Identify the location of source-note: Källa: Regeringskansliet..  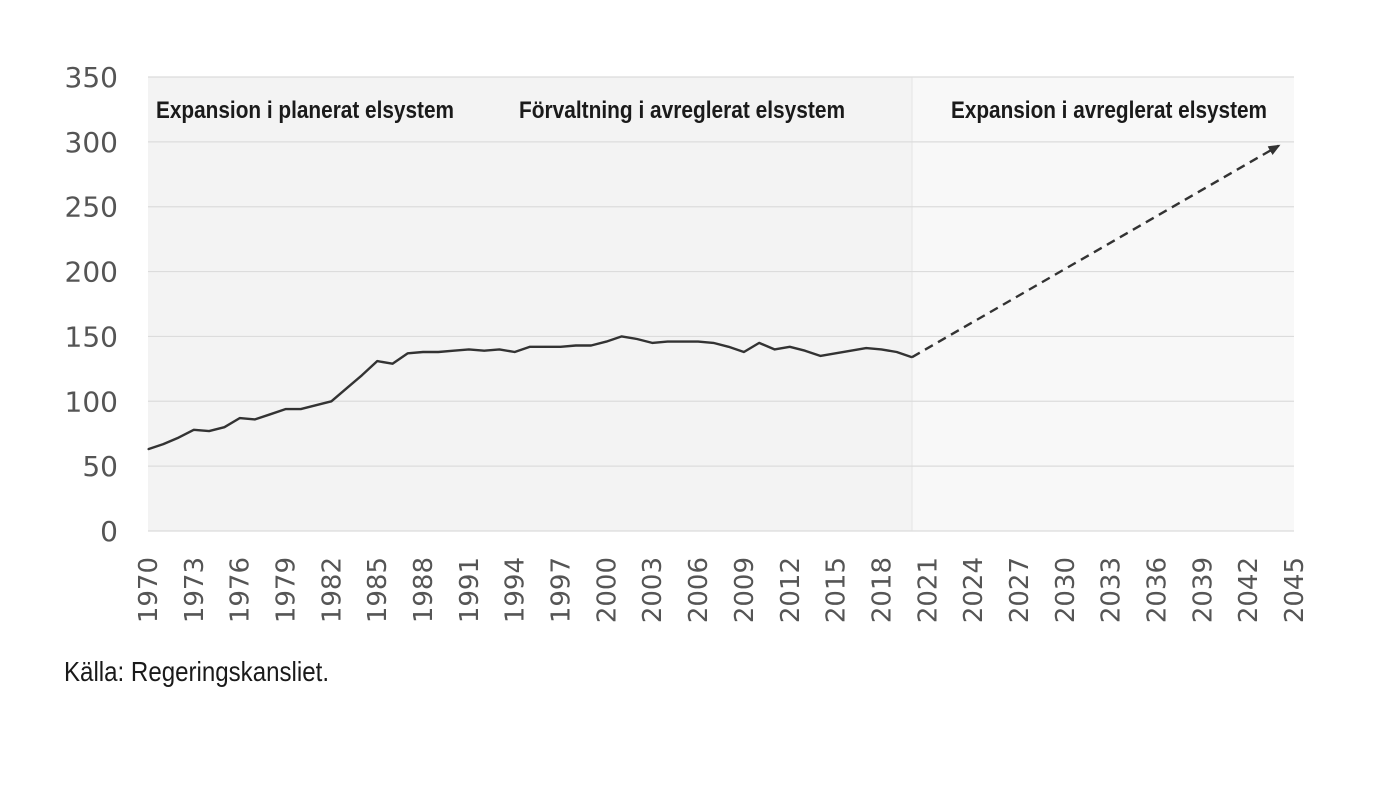
(197, 671).